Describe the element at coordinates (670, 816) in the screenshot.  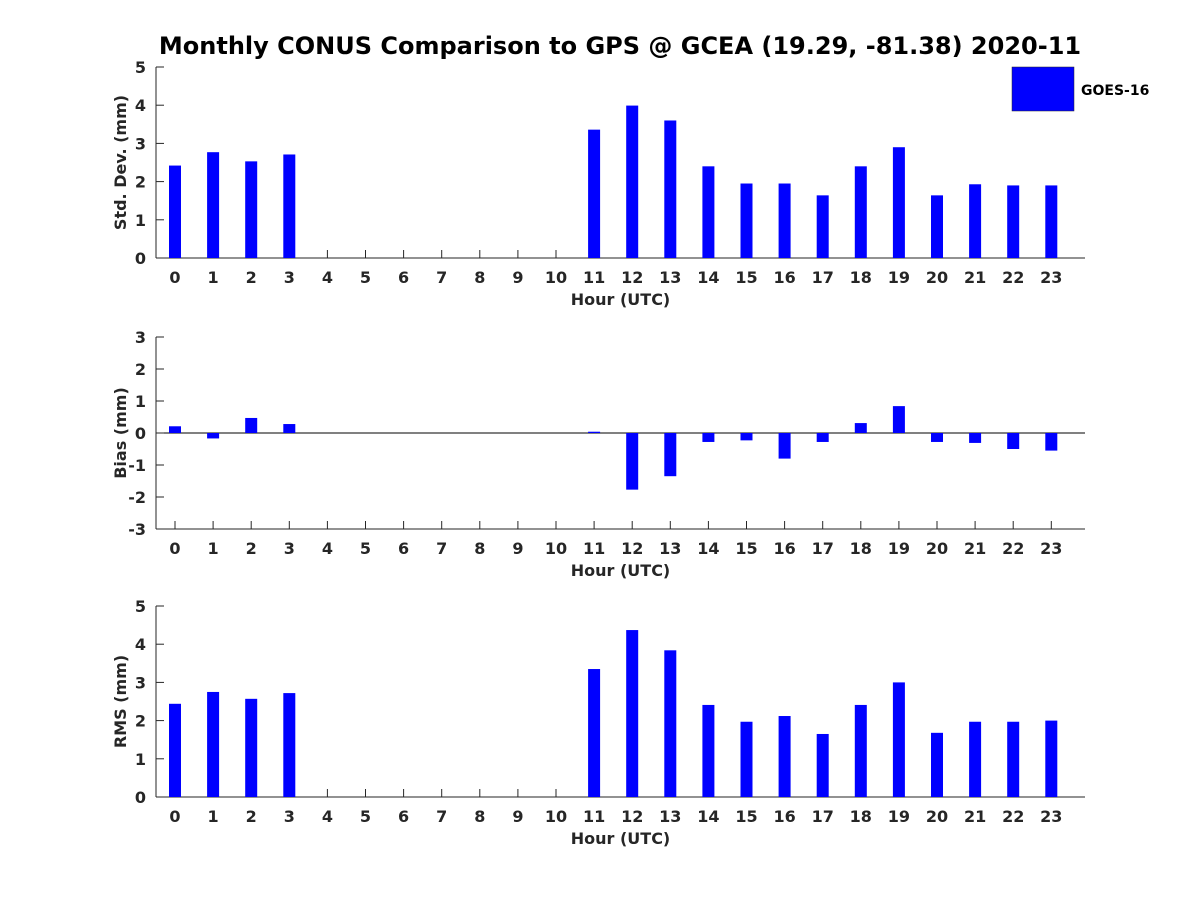
I see `rms-x-tick-label: 13` at that location.